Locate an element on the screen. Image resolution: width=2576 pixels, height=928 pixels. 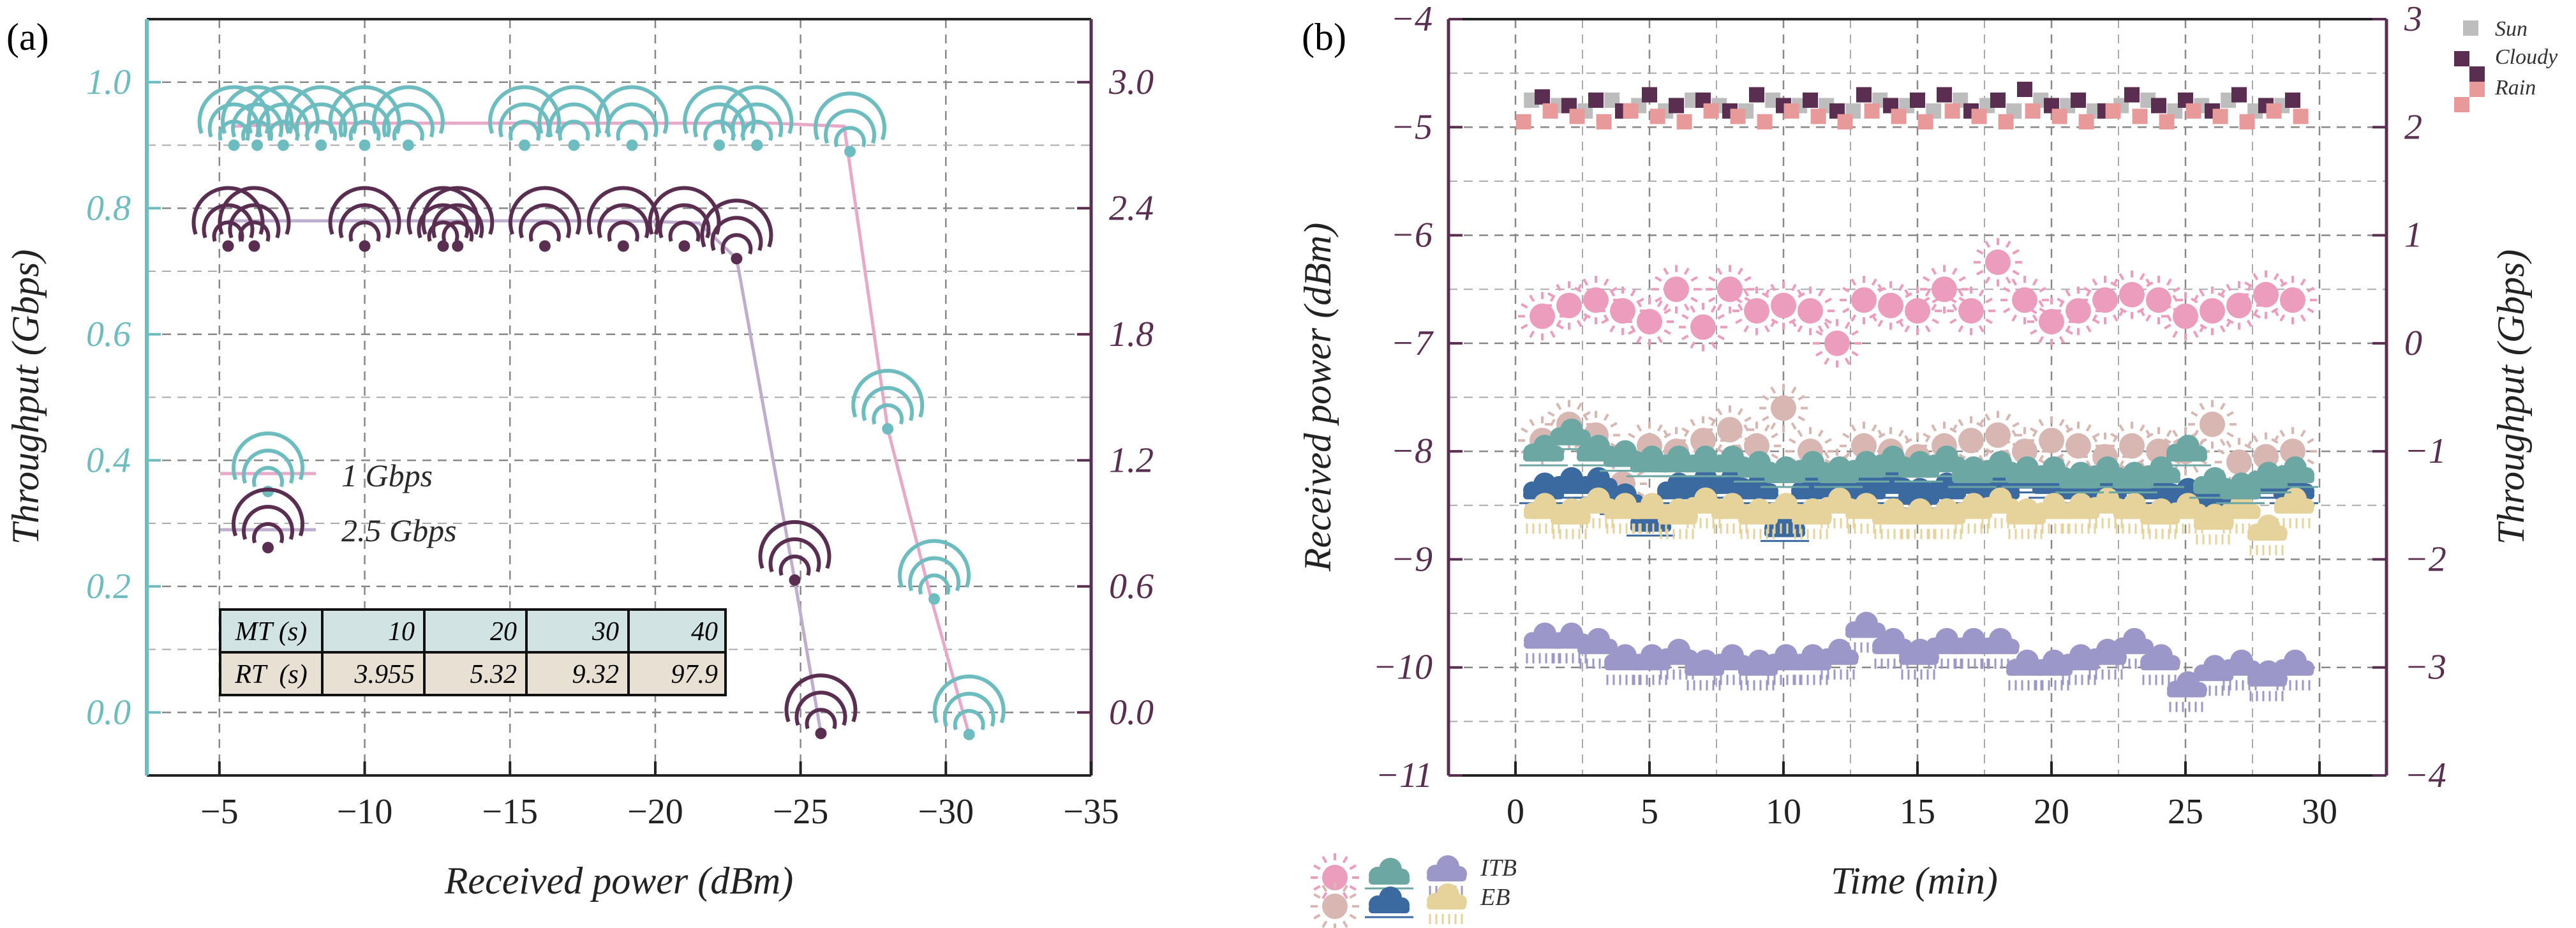
panel-a-ytick-left-label: 0.4 is located at coordinates (108, 460).